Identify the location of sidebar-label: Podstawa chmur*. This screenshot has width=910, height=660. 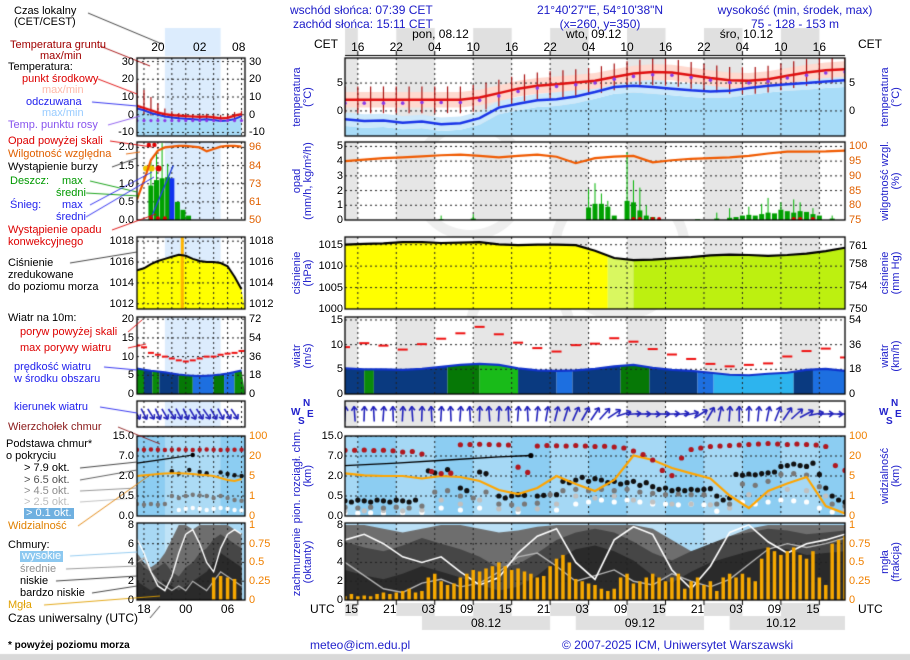
(49, 444).